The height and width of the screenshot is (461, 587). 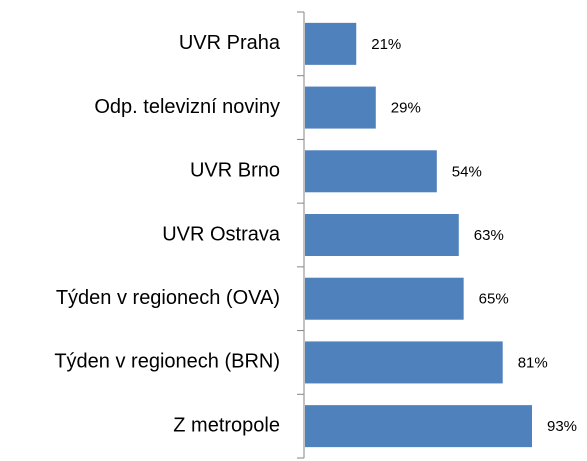 I want to click on category-label: UVR Praha, so click(x=230, y=43).